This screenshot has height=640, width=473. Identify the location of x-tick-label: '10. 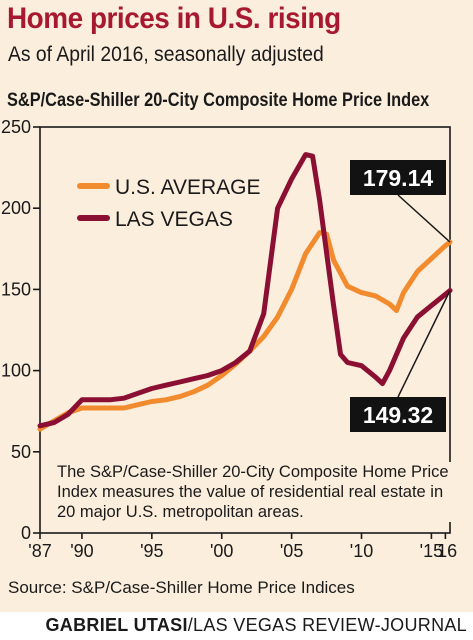
(361, 551).